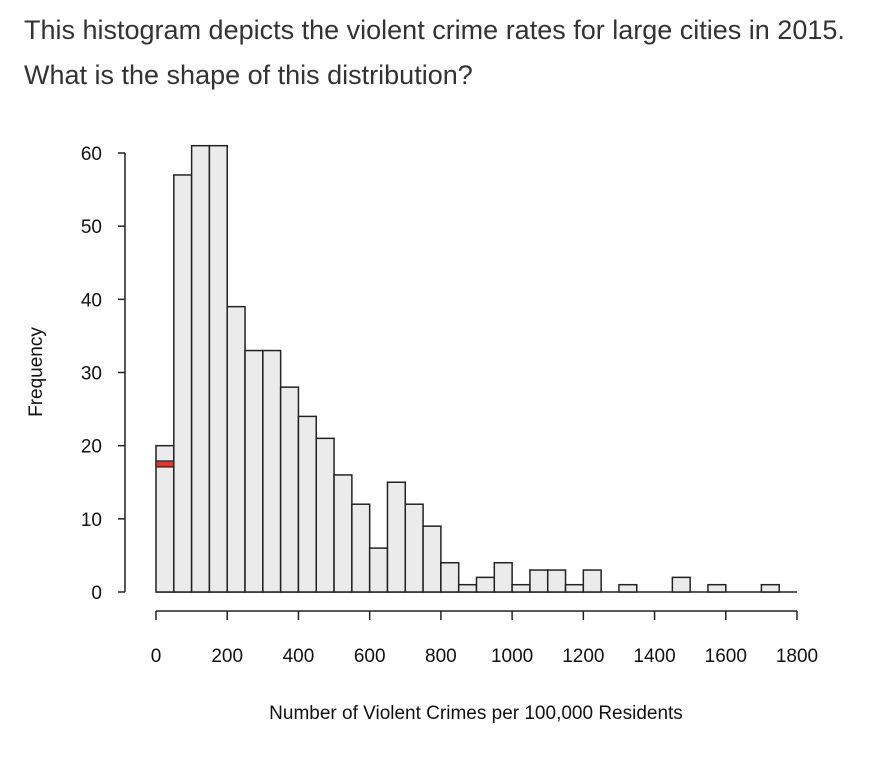 The width and height of the screenshot is (876, 767). I want to click on x-tick-label: 1800, so click(797, 656).